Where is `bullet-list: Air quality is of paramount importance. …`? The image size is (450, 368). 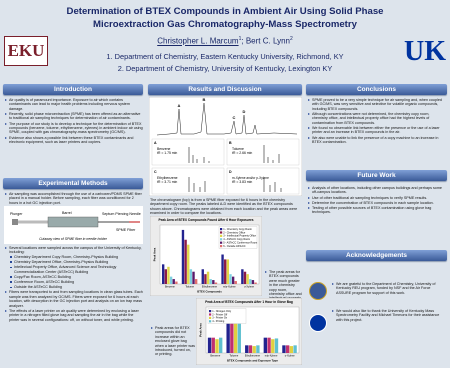 bullet-list: Air quality is of paramount importance. … is located at coordinates (73, 121).